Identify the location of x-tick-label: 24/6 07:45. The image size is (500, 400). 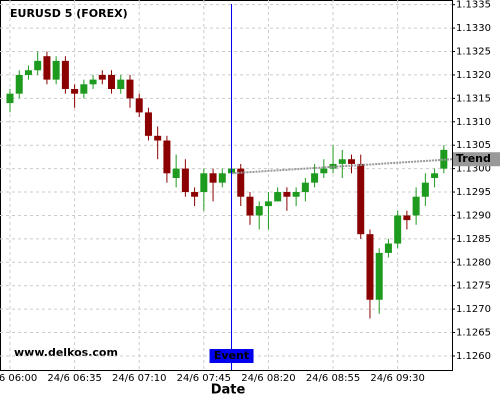
(204, 378).